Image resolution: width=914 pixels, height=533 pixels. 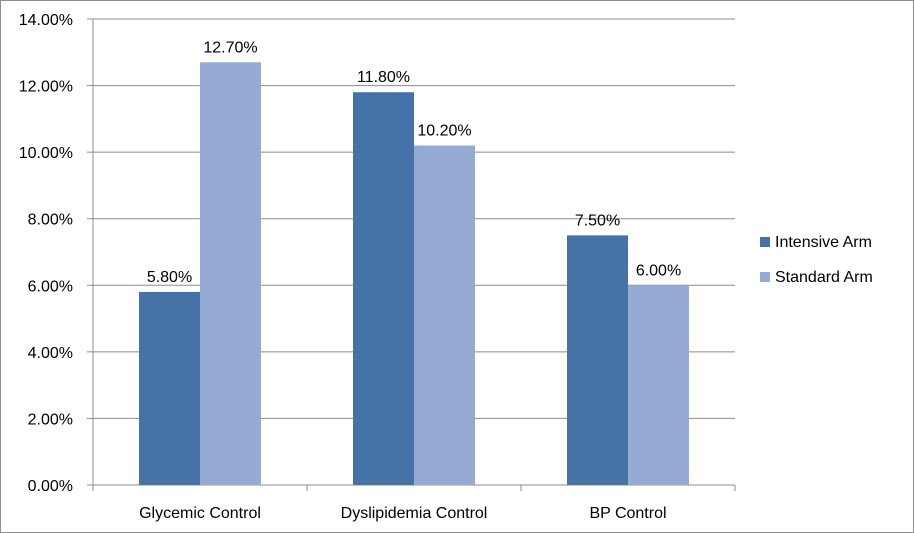 What do you see at coordinates (46, 153) in the screenshot?
I see `y-tick-label: 10.00%` at bounding box center [46, 153].